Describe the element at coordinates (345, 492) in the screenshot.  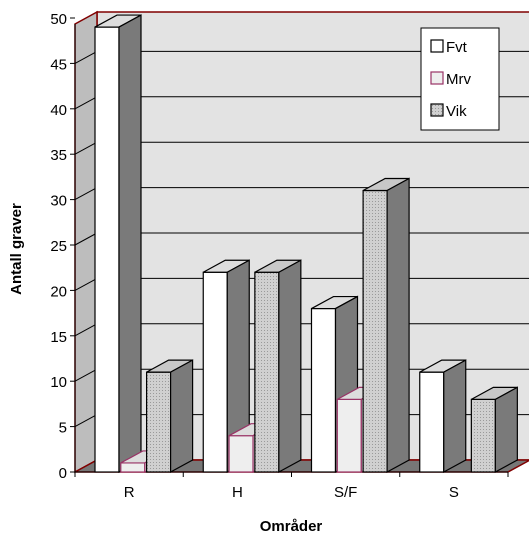
I see `x-tick-label: S/F` at that location.